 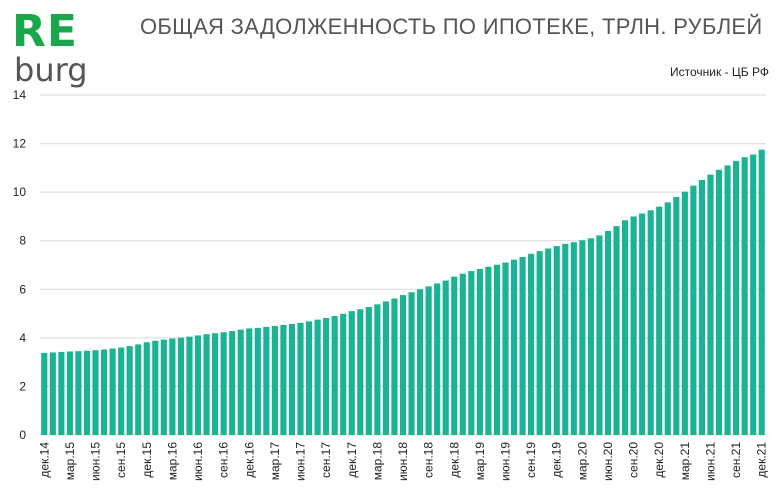 I want to click on x-tick-label: июн.18, so click(x=403, y=461).